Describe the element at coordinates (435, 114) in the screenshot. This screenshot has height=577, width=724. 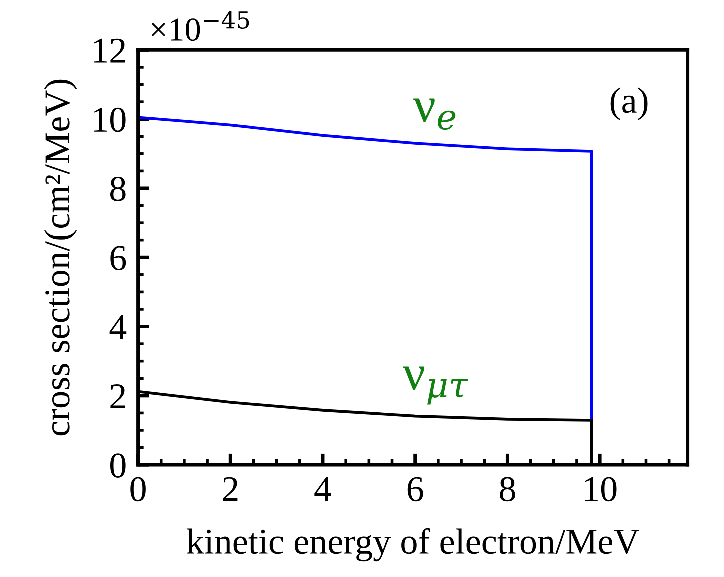
I see `series-label: ν$_{e}$` at that location.